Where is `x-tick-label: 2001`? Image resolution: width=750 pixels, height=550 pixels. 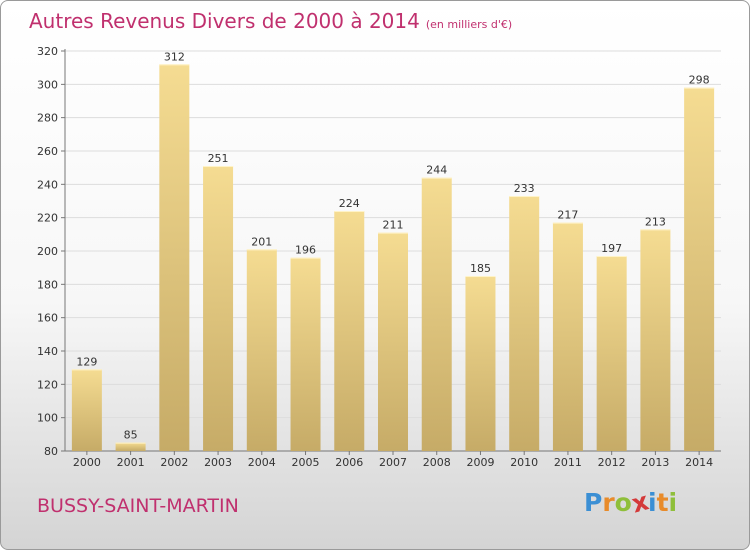 x-tick-label: 2001 is located at coordinates (131, 462).